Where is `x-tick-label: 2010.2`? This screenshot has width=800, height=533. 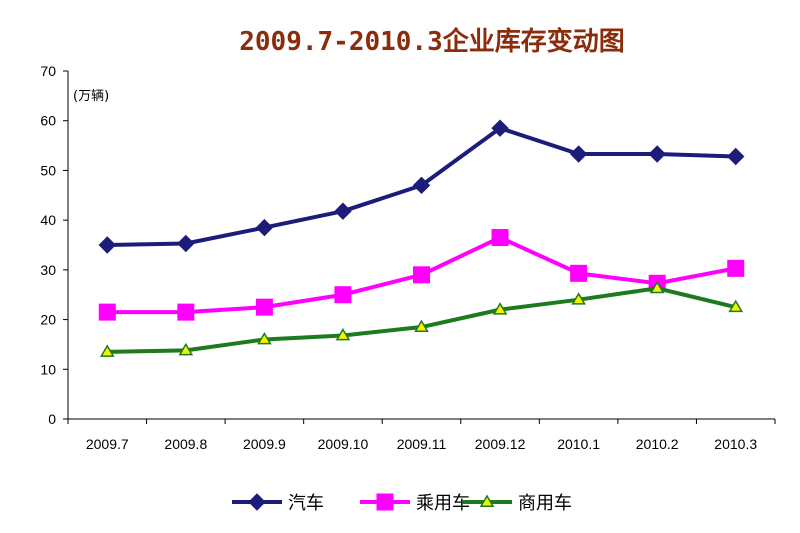
x-tick-label: 2010.2 is located at coordinates (657, 444).